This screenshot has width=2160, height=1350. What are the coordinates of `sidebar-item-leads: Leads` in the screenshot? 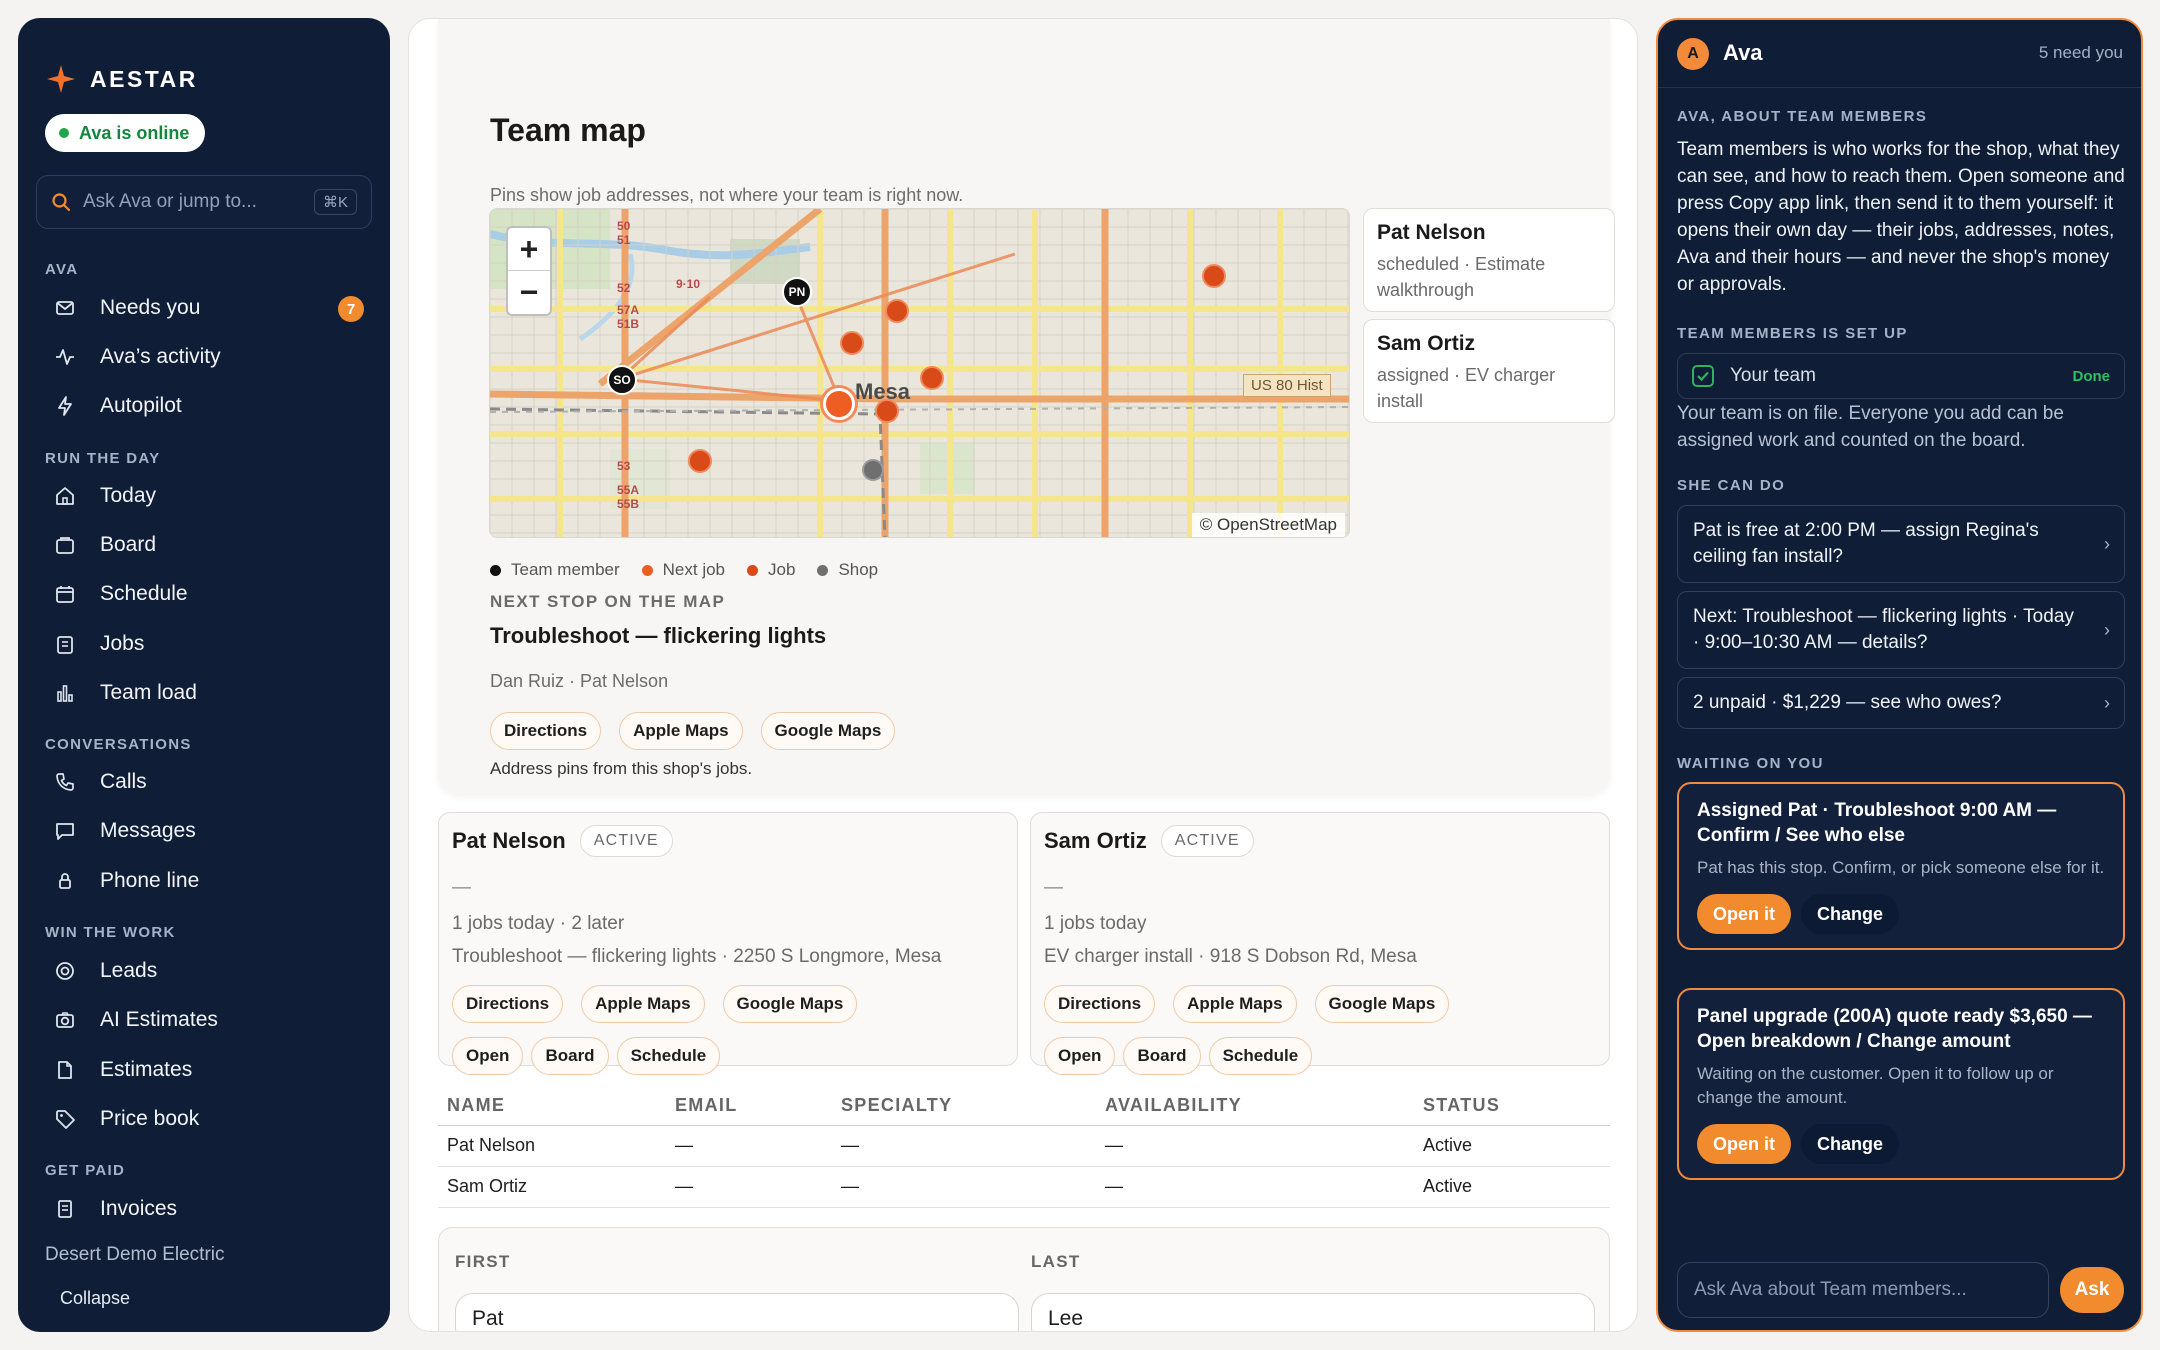 It's located at (204, 971).